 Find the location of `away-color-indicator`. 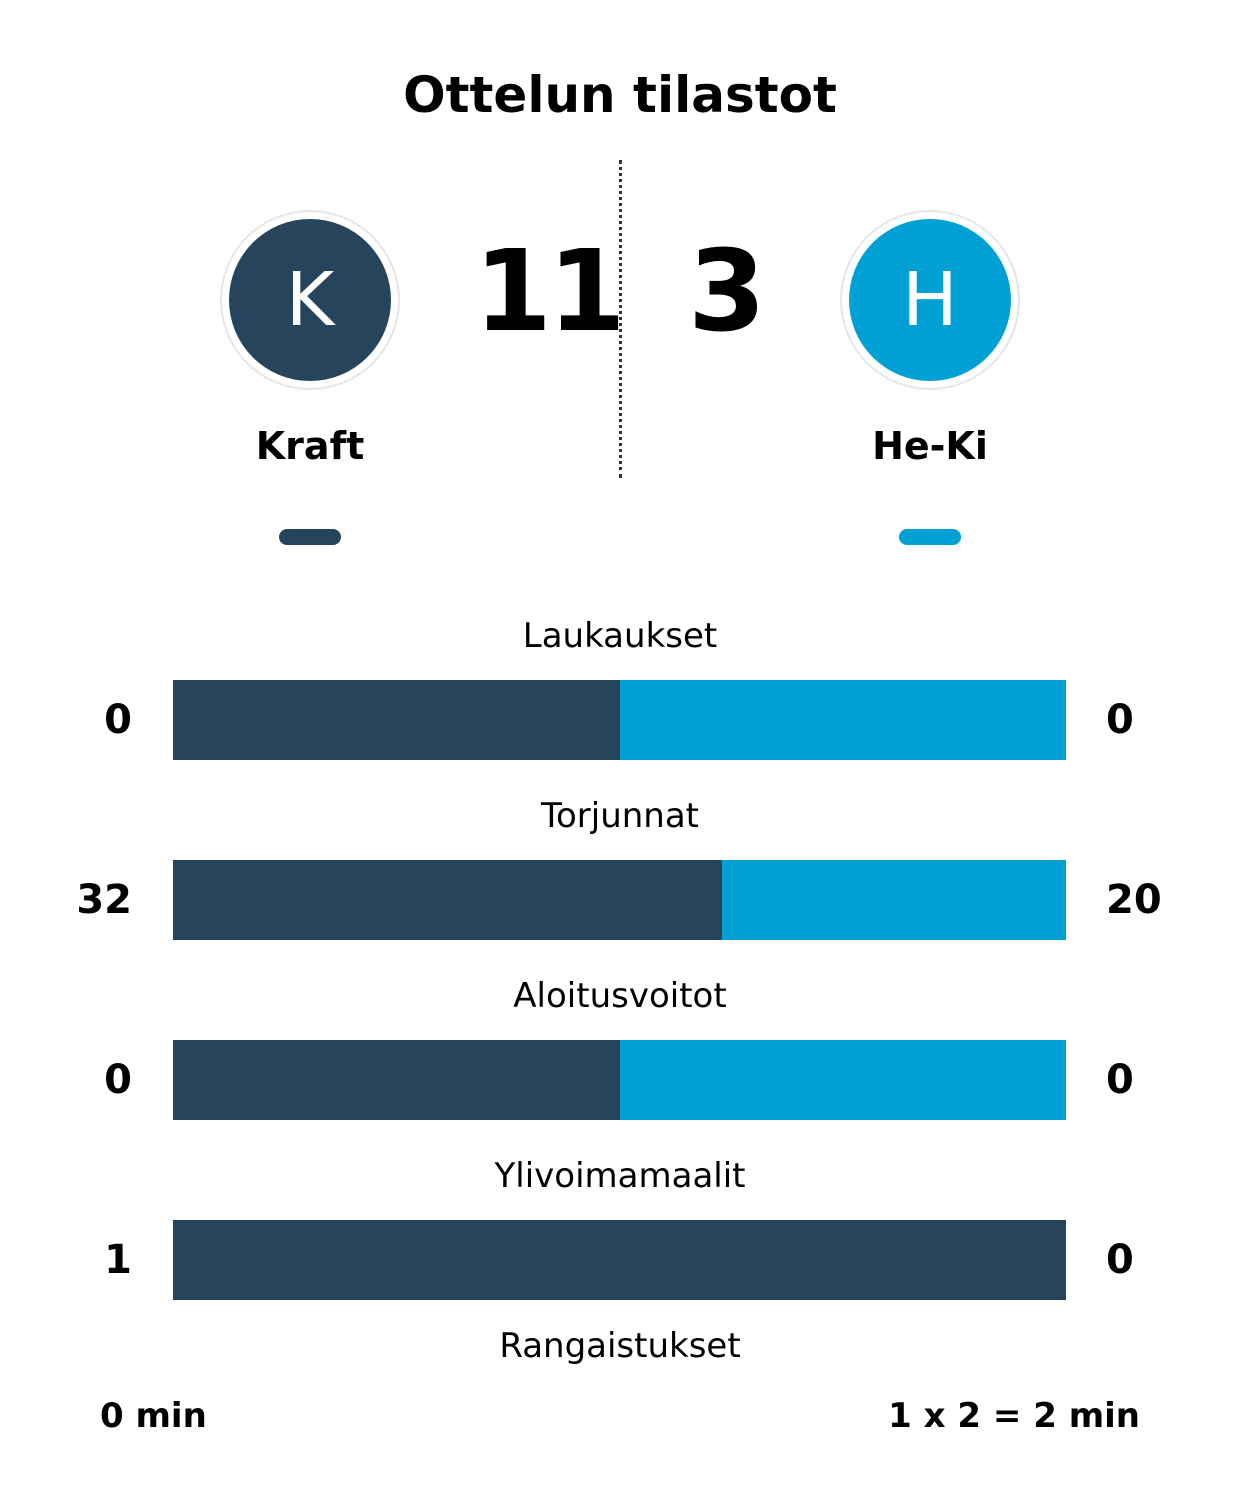

away-color-indicator is located at coordinates (930, 537).